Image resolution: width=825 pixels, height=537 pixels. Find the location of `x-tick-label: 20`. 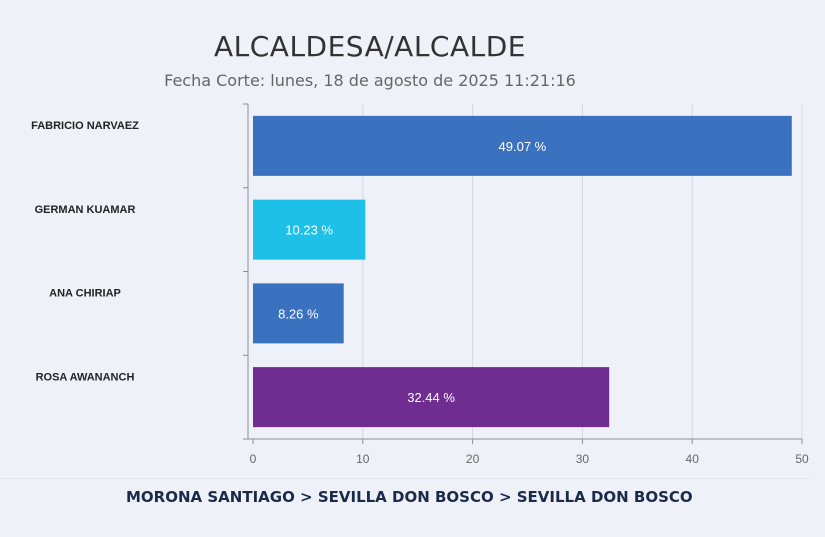

x-tick-label: 20 is located at coordinates (473, 459).